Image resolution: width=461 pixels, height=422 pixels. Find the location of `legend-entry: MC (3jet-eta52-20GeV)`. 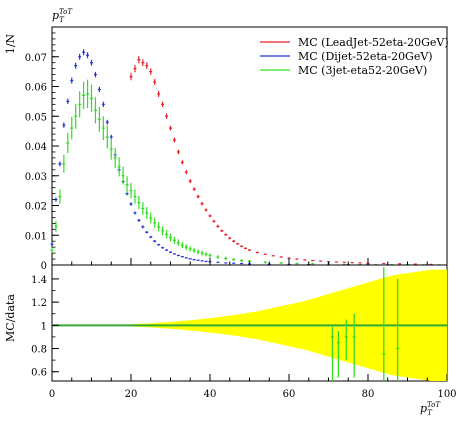

legend-entry: MC (3jet-eta52-20GeV) is located at coordinates (362, 70).